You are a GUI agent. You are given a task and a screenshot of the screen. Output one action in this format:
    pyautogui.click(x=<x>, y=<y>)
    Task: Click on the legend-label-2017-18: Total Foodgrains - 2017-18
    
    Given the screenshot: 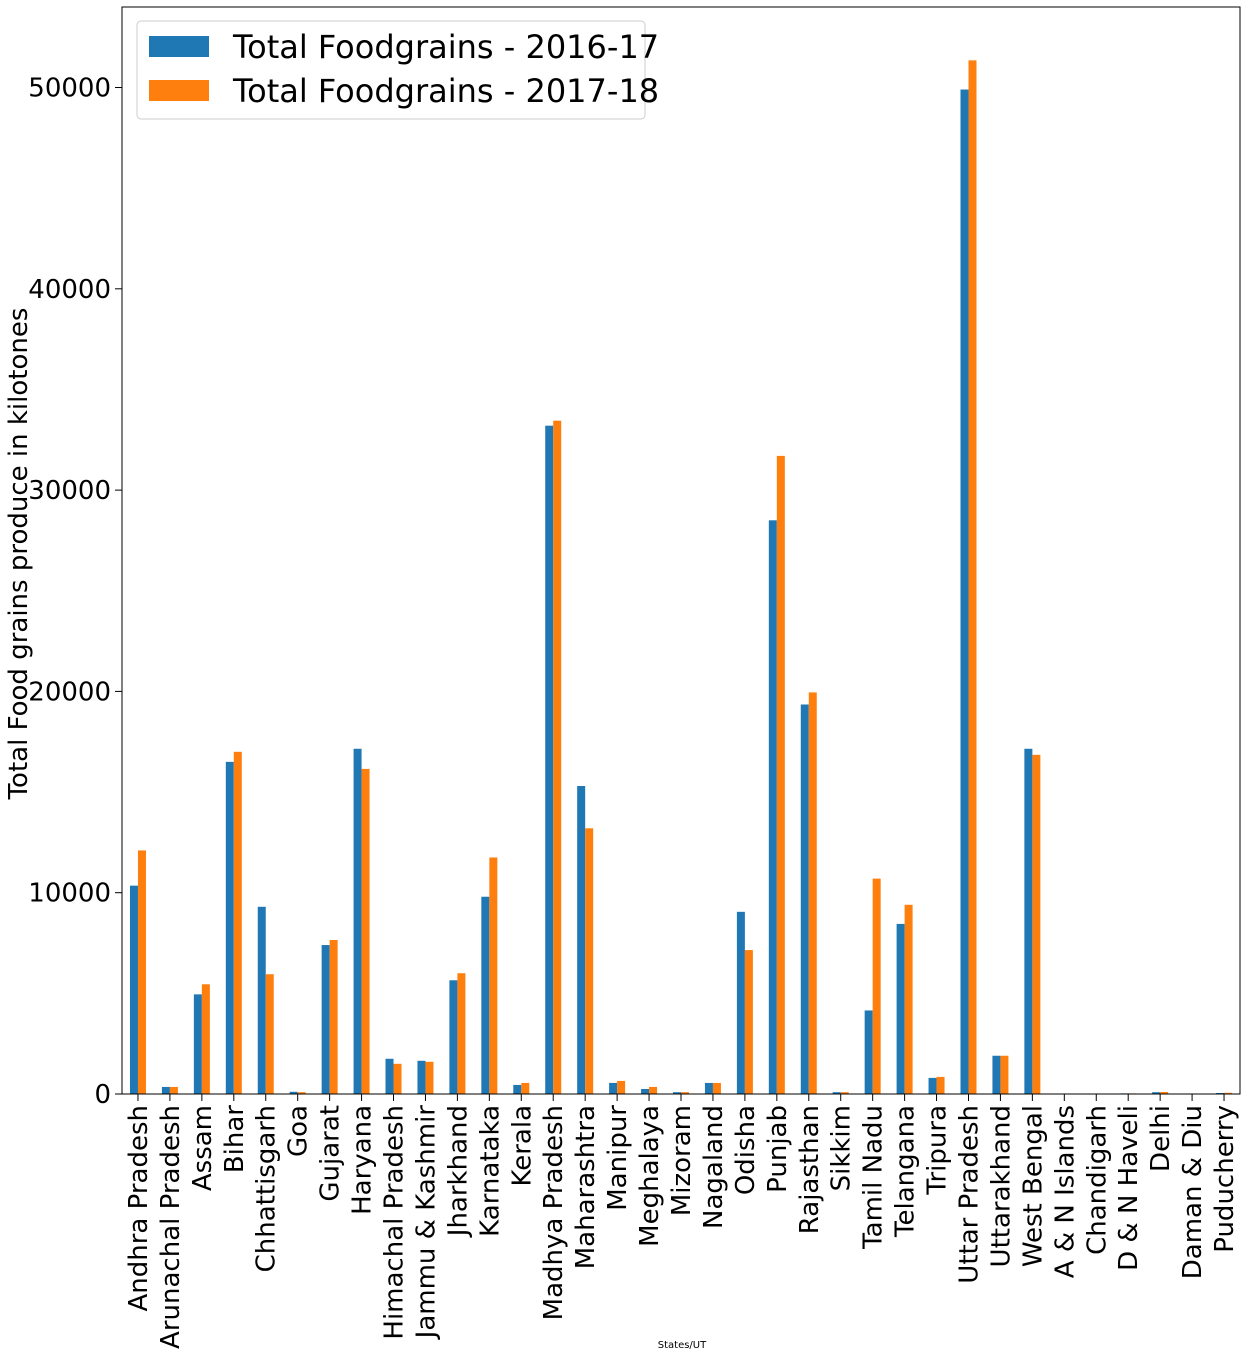 What is the action you would take?
    pyautogui.click(x=445, y=91)
    